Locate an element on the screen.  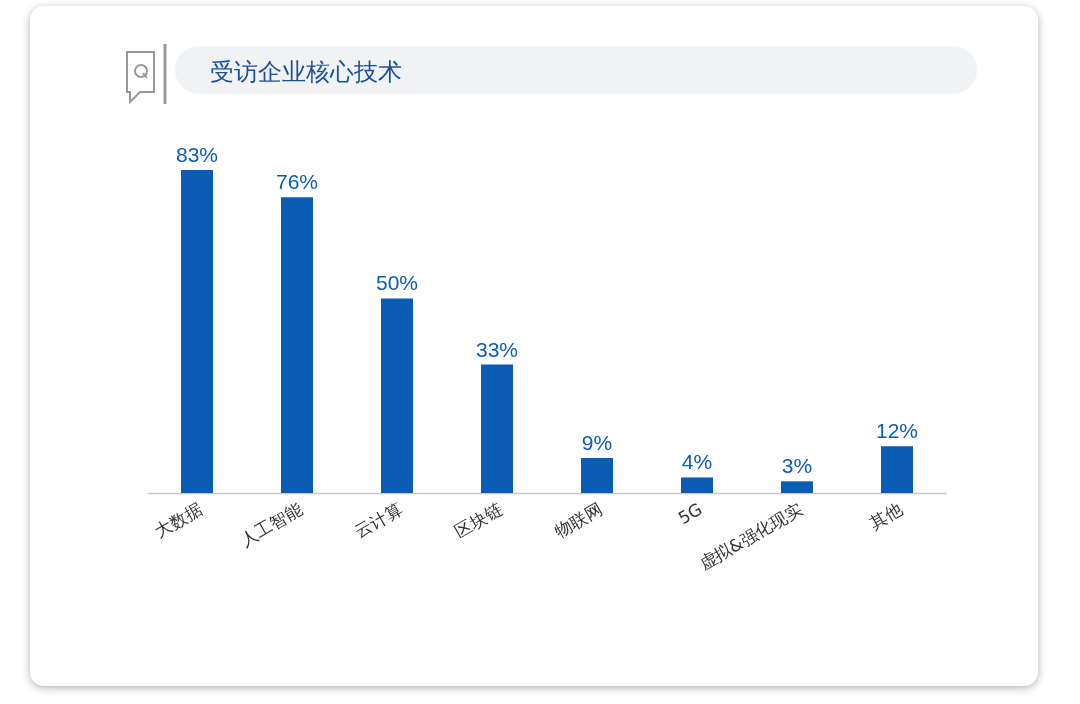
data-label: 76% is located at coordinates (297, 182).